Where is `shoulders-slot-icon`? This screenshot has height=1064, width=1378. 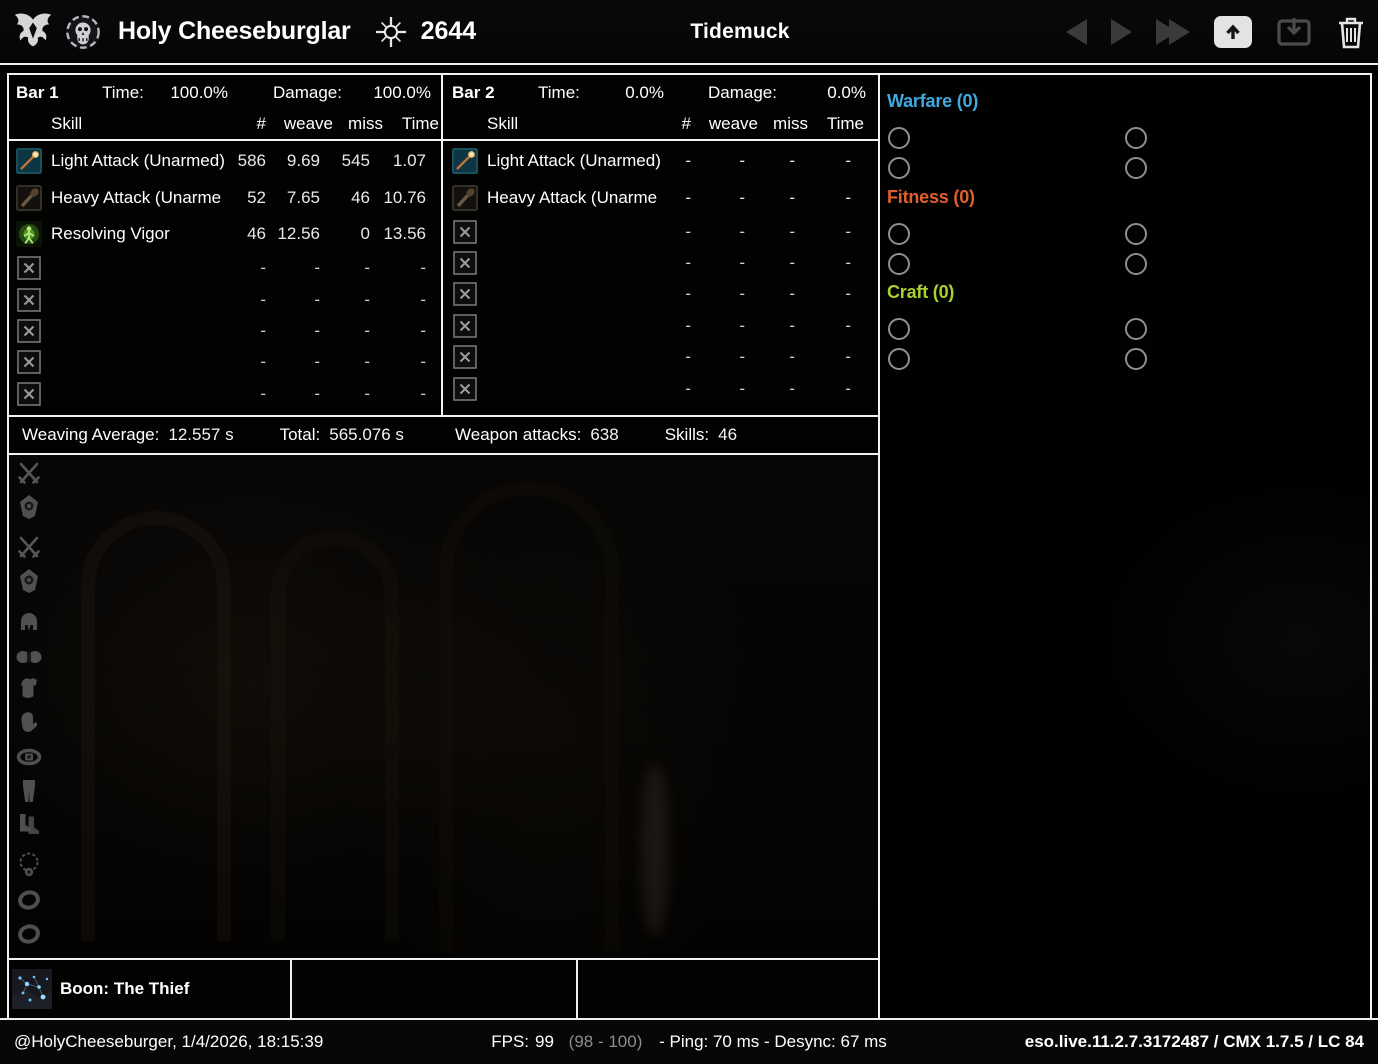
shoulders-slot-icon is located at coordinates (29, 655).